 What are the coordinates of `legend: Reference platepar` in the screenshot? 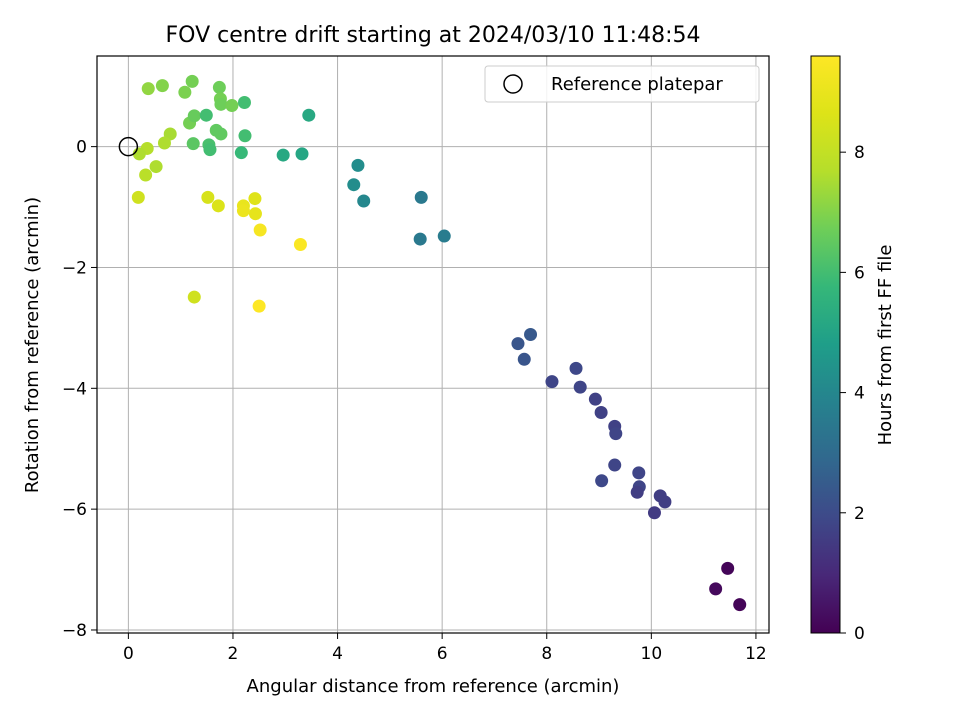 It's located at (622, 84).